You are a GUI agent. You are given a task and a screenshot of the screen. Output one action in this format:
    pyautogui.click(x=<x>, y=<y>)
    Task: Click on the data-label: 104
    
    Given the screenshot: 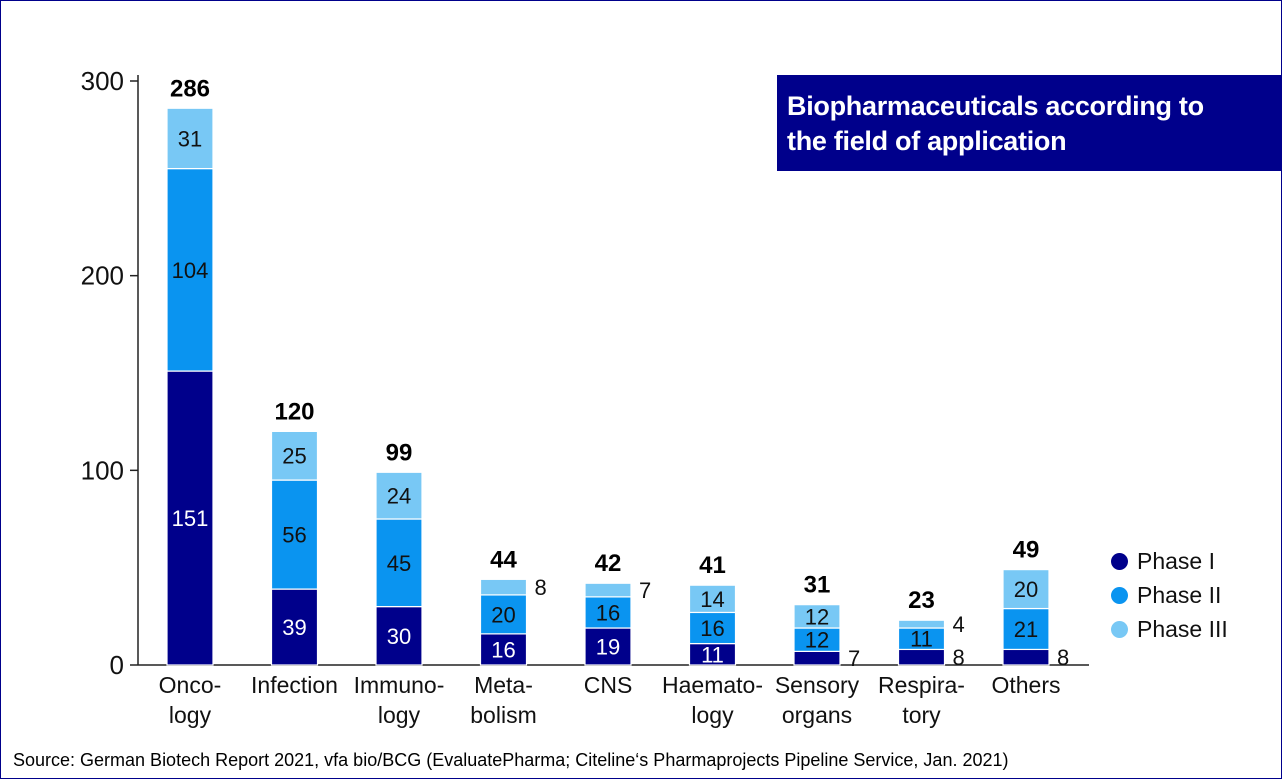 What is the action you would take?
    pyautogui.click(x=190, y=270)
    